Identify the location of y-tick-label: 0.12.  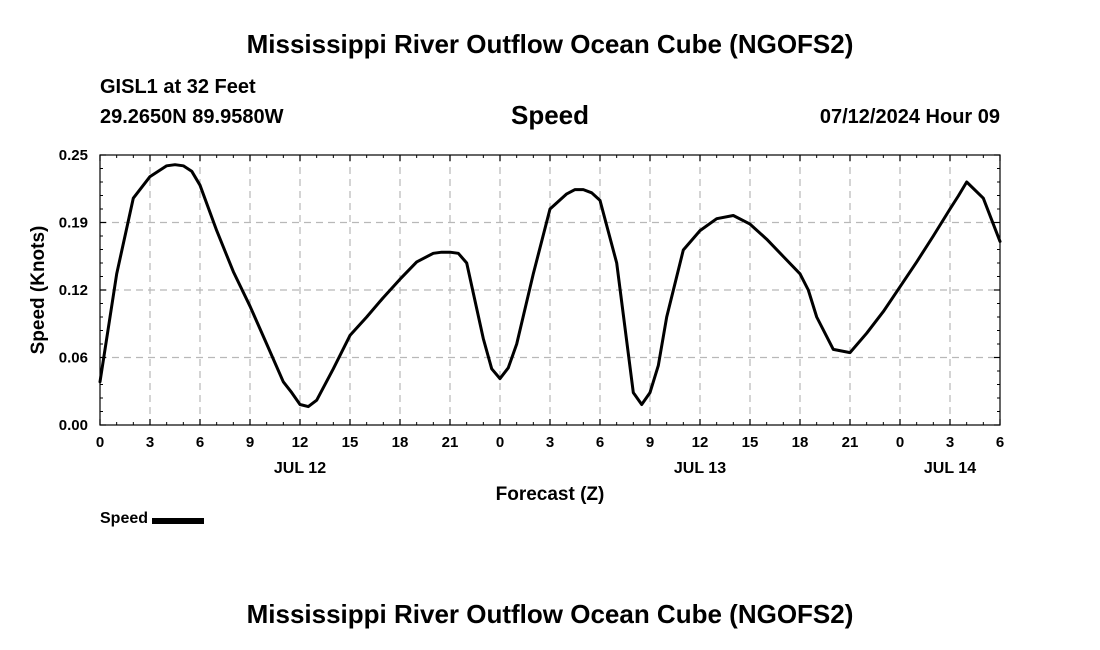
(73, 290).